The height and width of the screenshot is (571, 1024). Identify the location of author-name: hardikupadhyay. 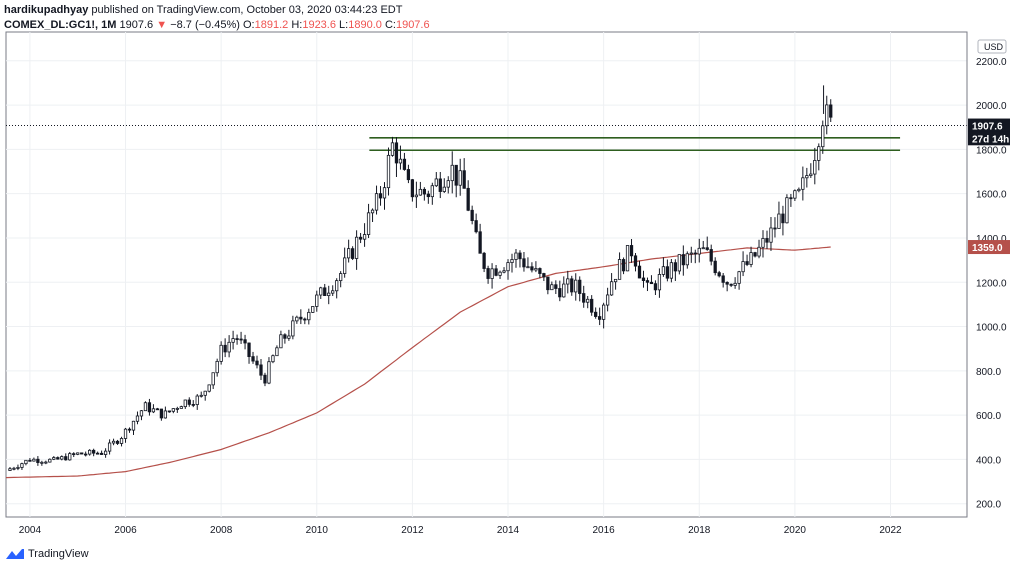
(46, 10).